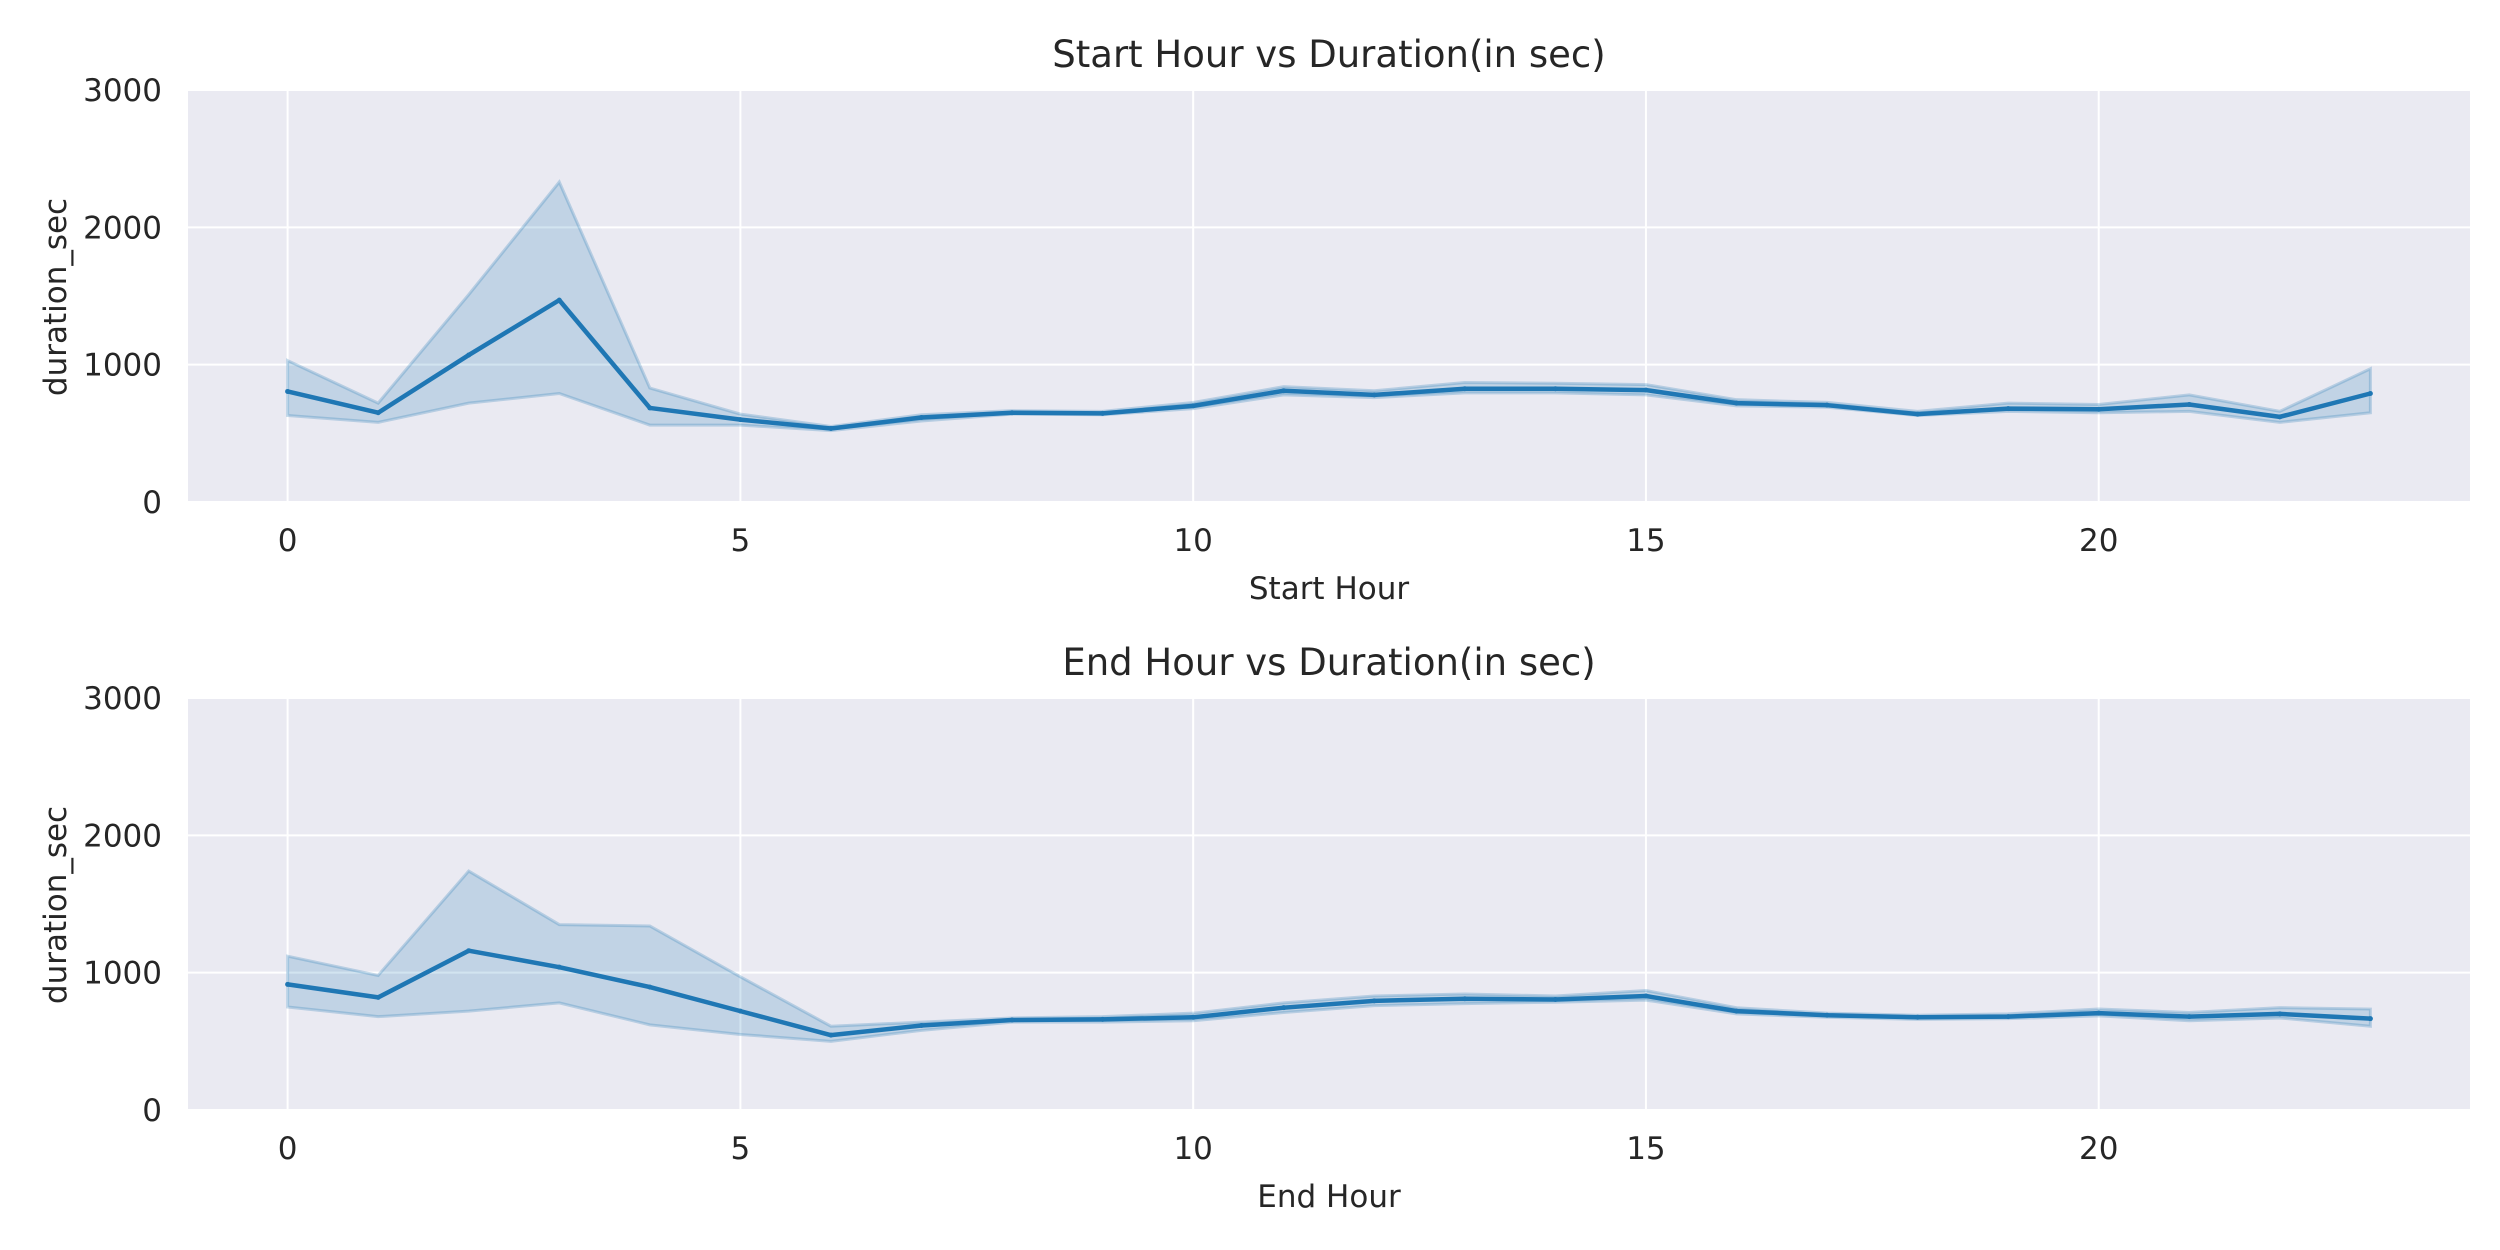  I want to click on x-axis-label: Start Hour, so click(1329, 589).